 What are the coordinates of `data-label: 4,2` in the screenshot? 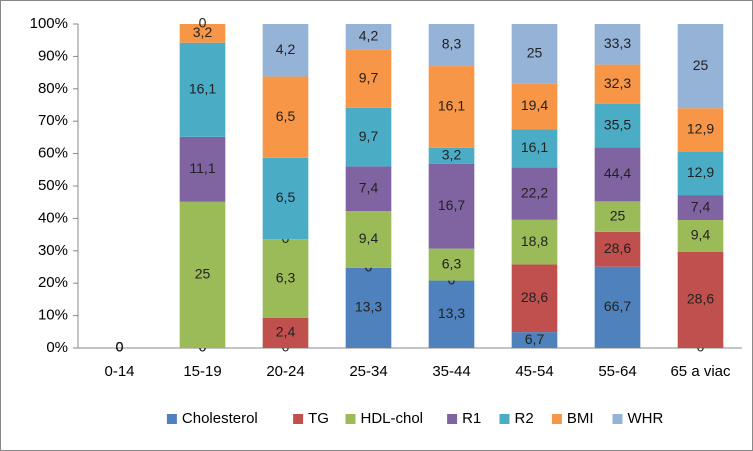 It's located at (369, 35).